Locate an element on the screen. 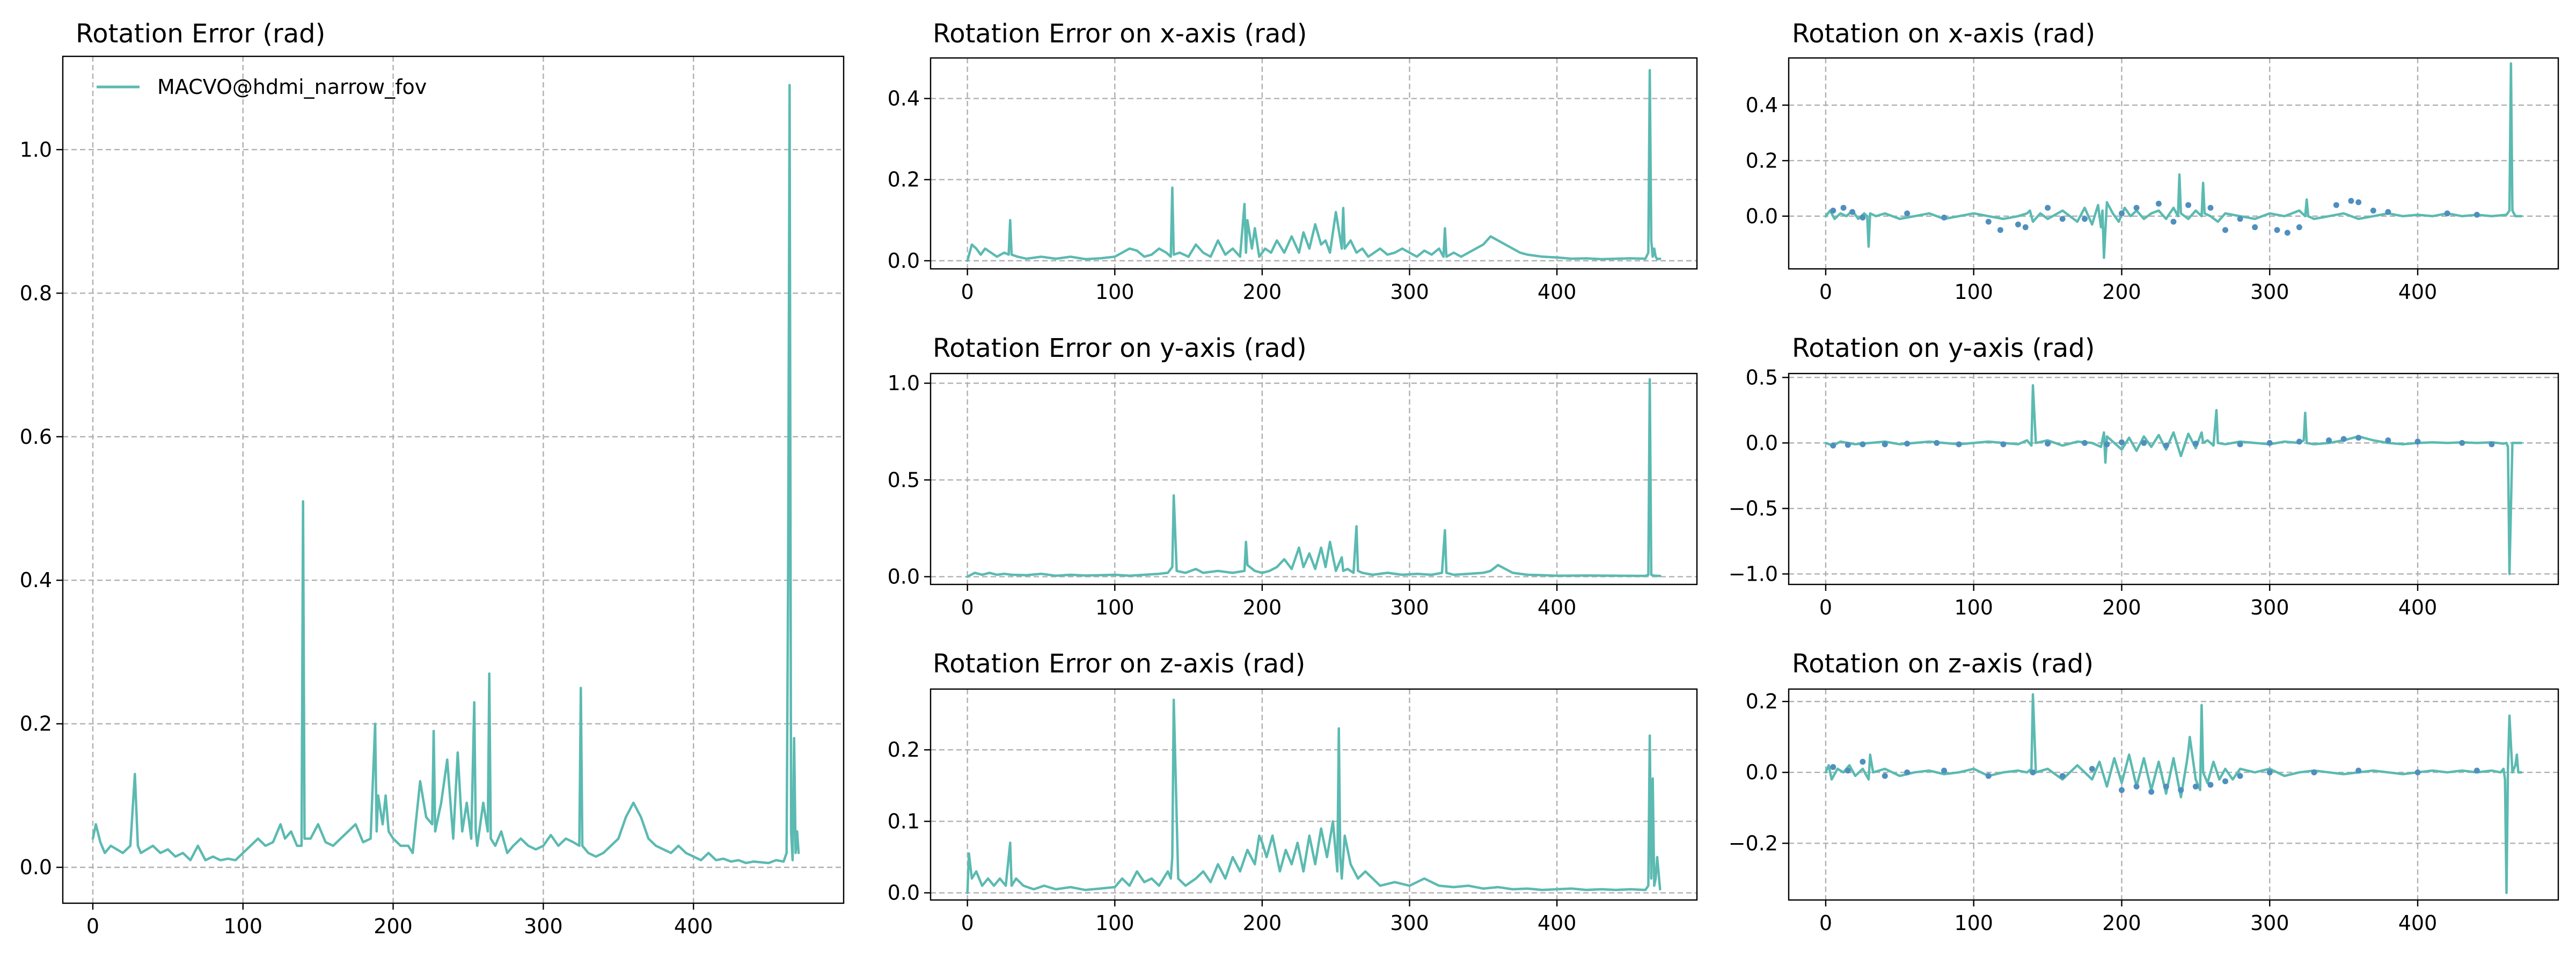 This screenshot has height=966, width=2576. y-tick-label: 0.1 is located at coordinates (904, 821).